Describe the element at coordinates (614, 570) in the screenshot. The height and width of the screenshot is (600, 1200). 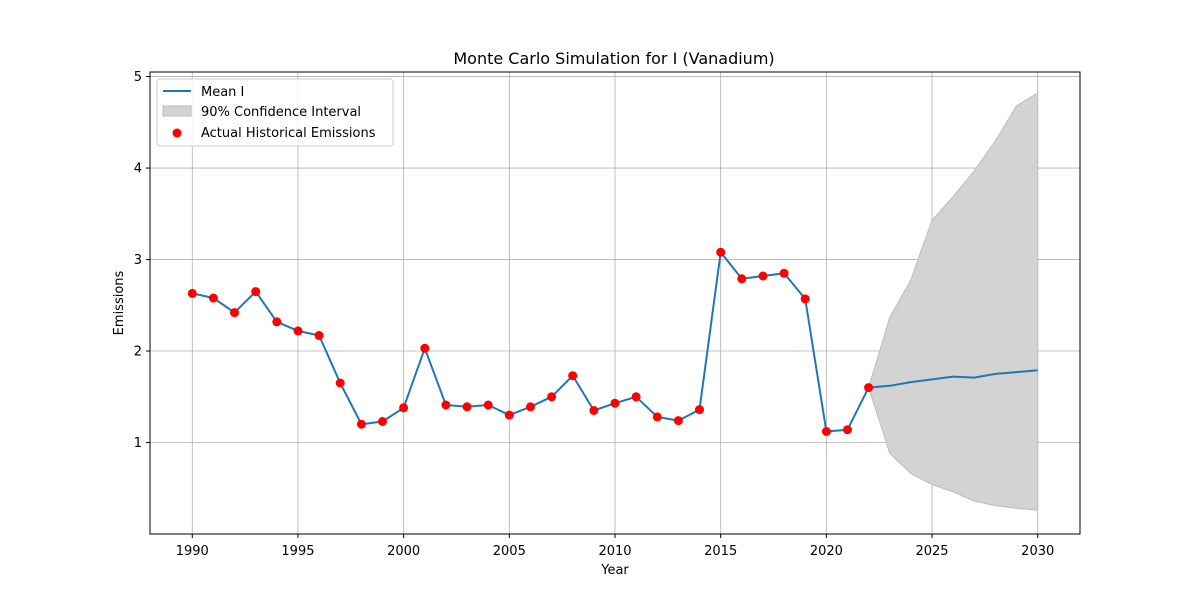
I see `x-axis-title: Year` at that location.